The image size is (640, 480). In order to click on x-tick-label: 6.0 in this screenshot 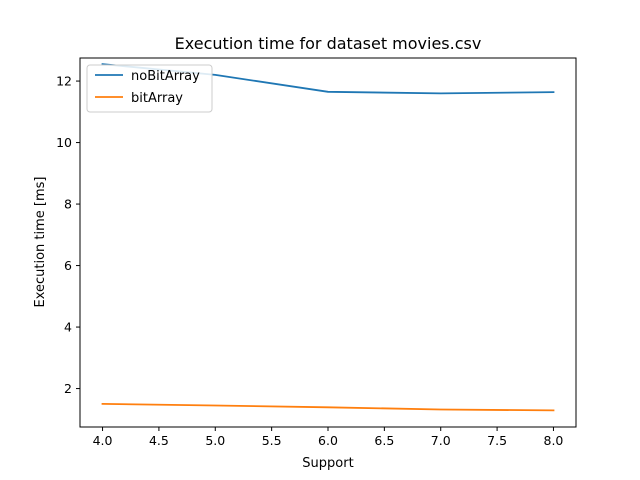, I will do `click(328, 440)`.